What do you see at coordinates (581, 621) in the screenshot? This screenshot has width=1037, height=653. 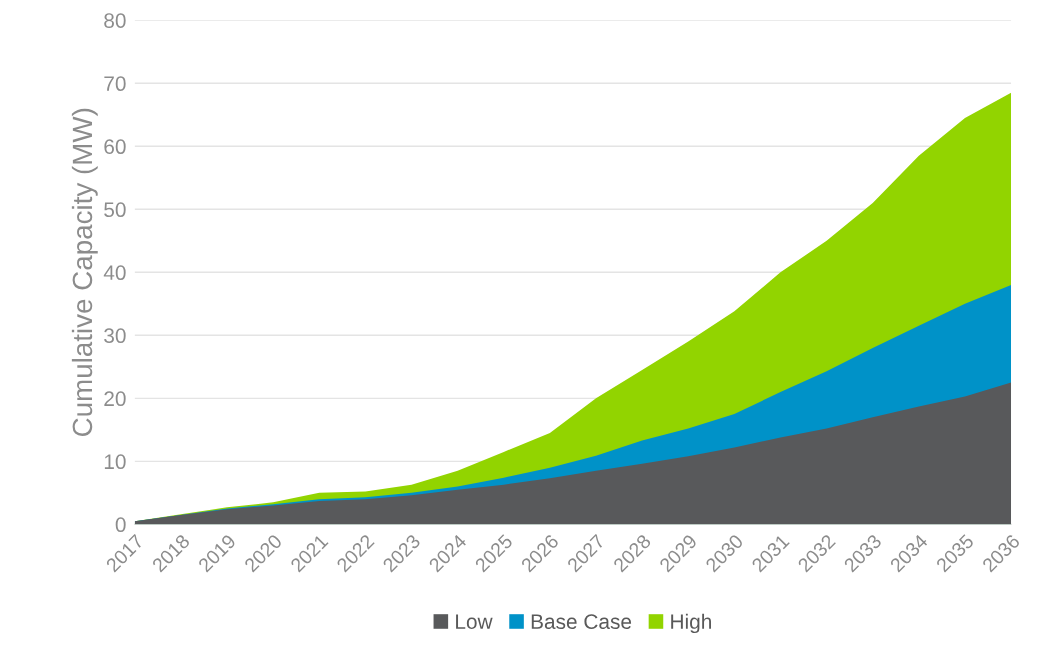 I see `legend-label: Base Case` at bounding box center [581, 621].